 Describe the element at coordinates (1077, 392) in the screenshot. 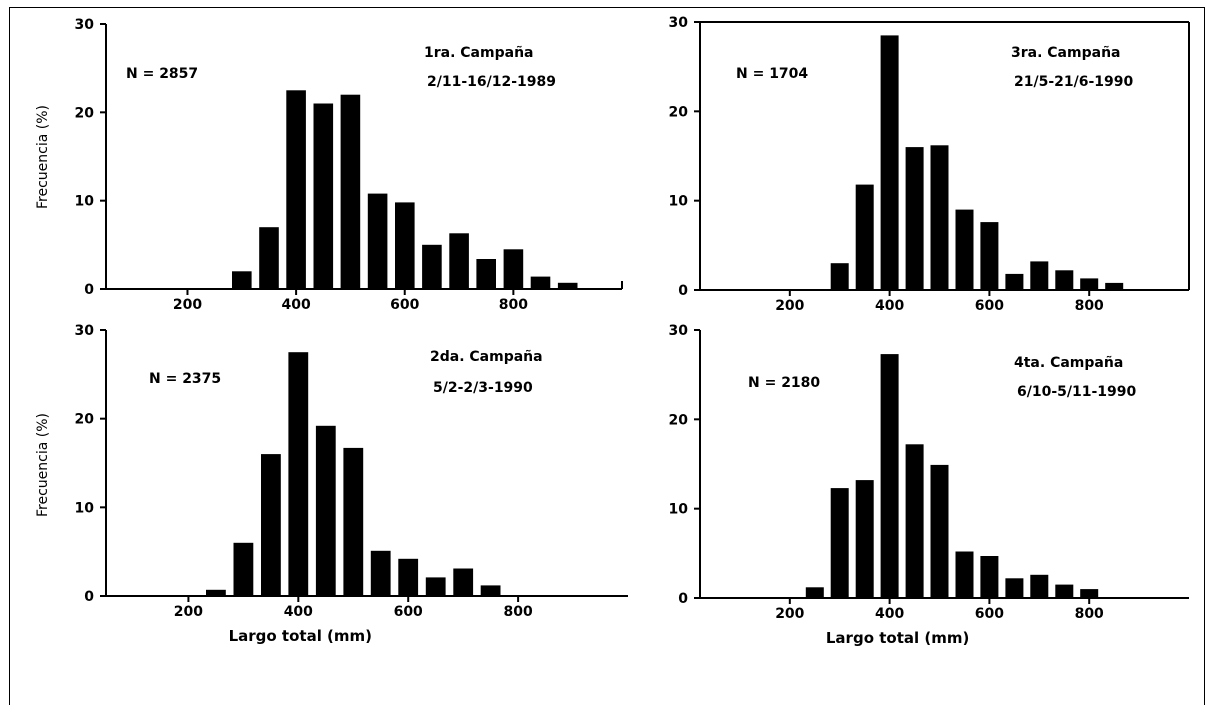

I see `date-range-label: 6/10-5/11-1990` at that location.